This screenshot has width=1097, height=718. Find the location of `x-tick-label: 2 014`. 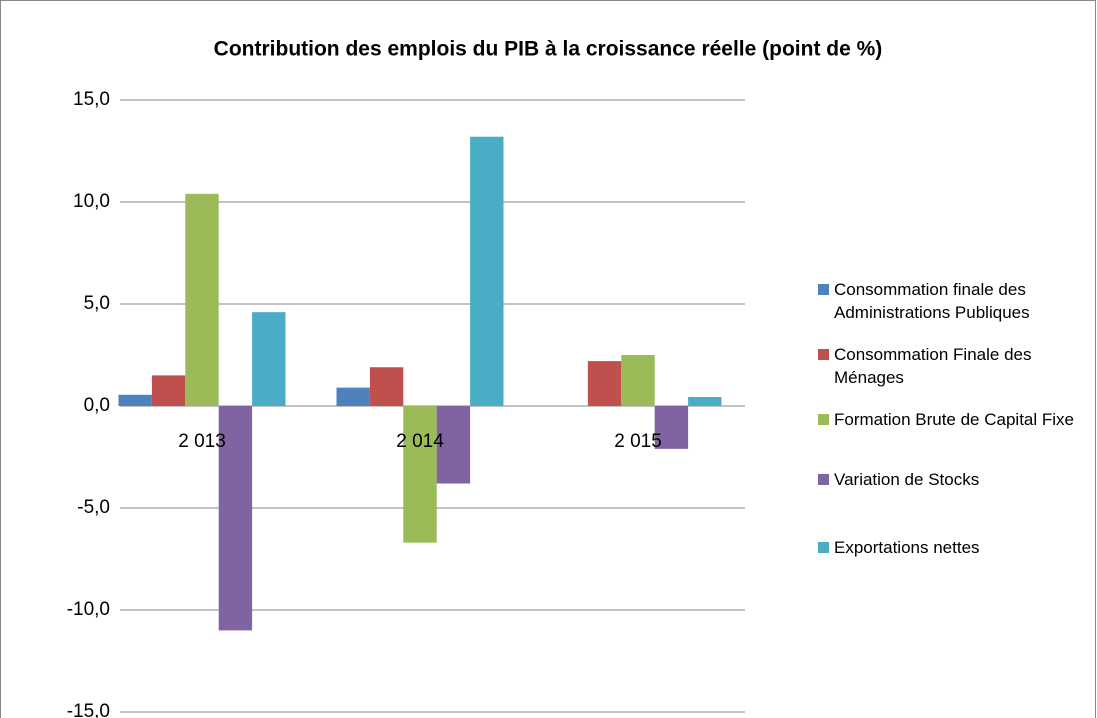

x-tick-label: 2 014 is located at coordinates (420, 441).